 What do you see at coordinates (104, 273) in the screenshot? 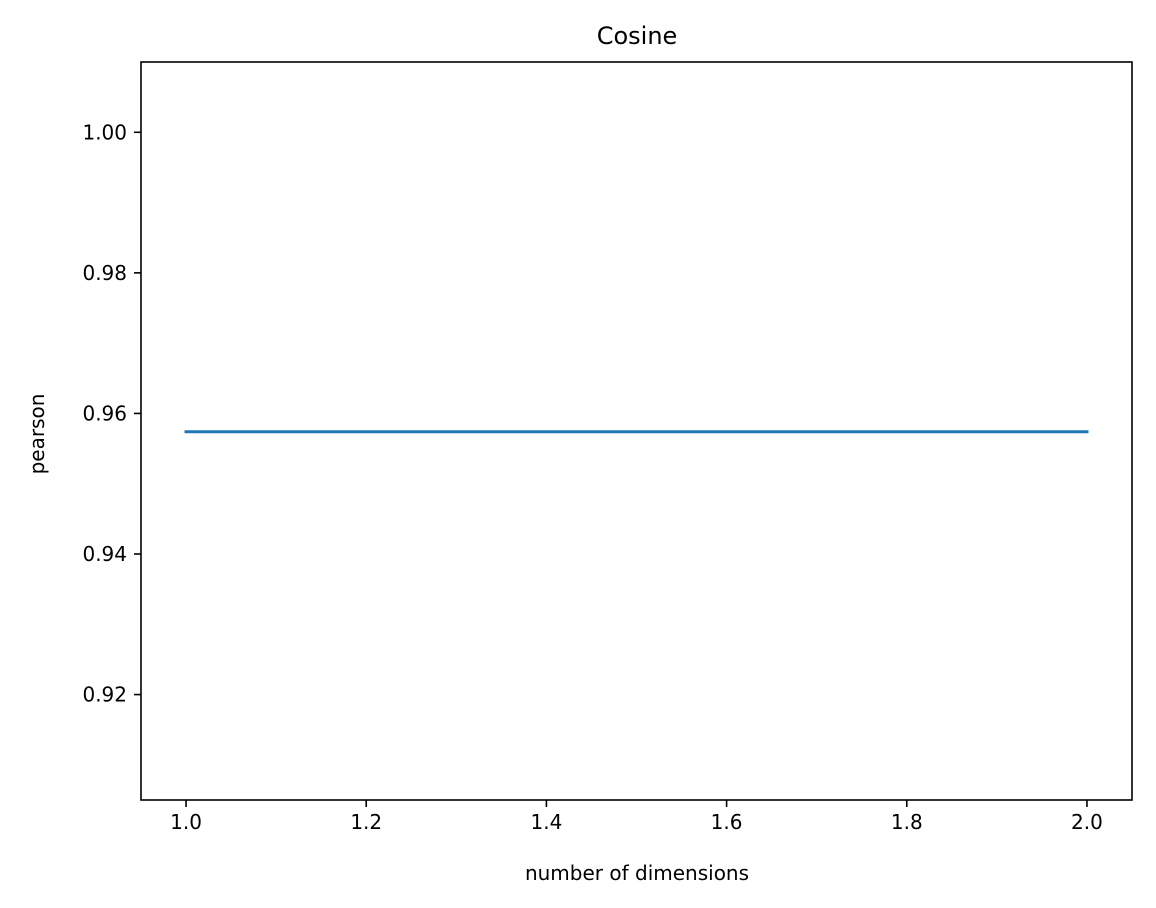
I see `y-tick-label: 0.98` at bounding box center [104, 273].